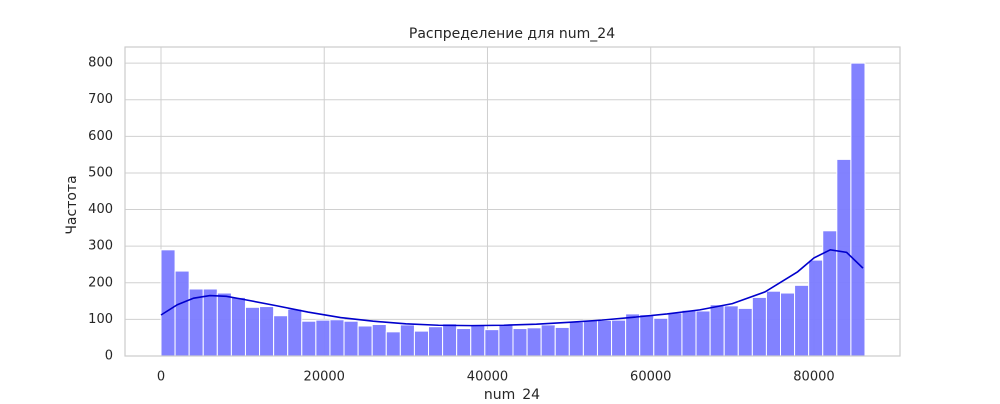  I want to click on y-tick-label: 600, so click(100, 136).